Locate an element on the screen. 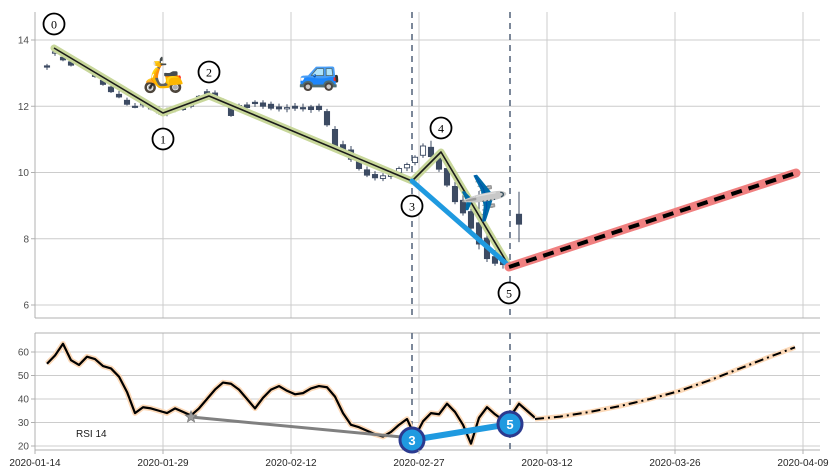 The width and height of the screenshot is (834, 471). y-axis-tick-label: 20 is located at coordinates (24, 447).